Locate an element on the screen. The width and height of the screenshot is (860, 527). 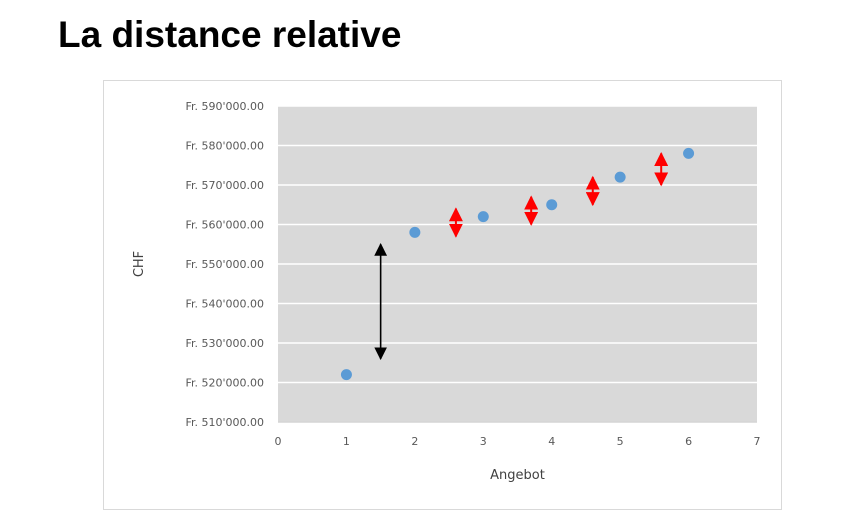
x-axis-title: Angebot is located at coordinates (517, 475).